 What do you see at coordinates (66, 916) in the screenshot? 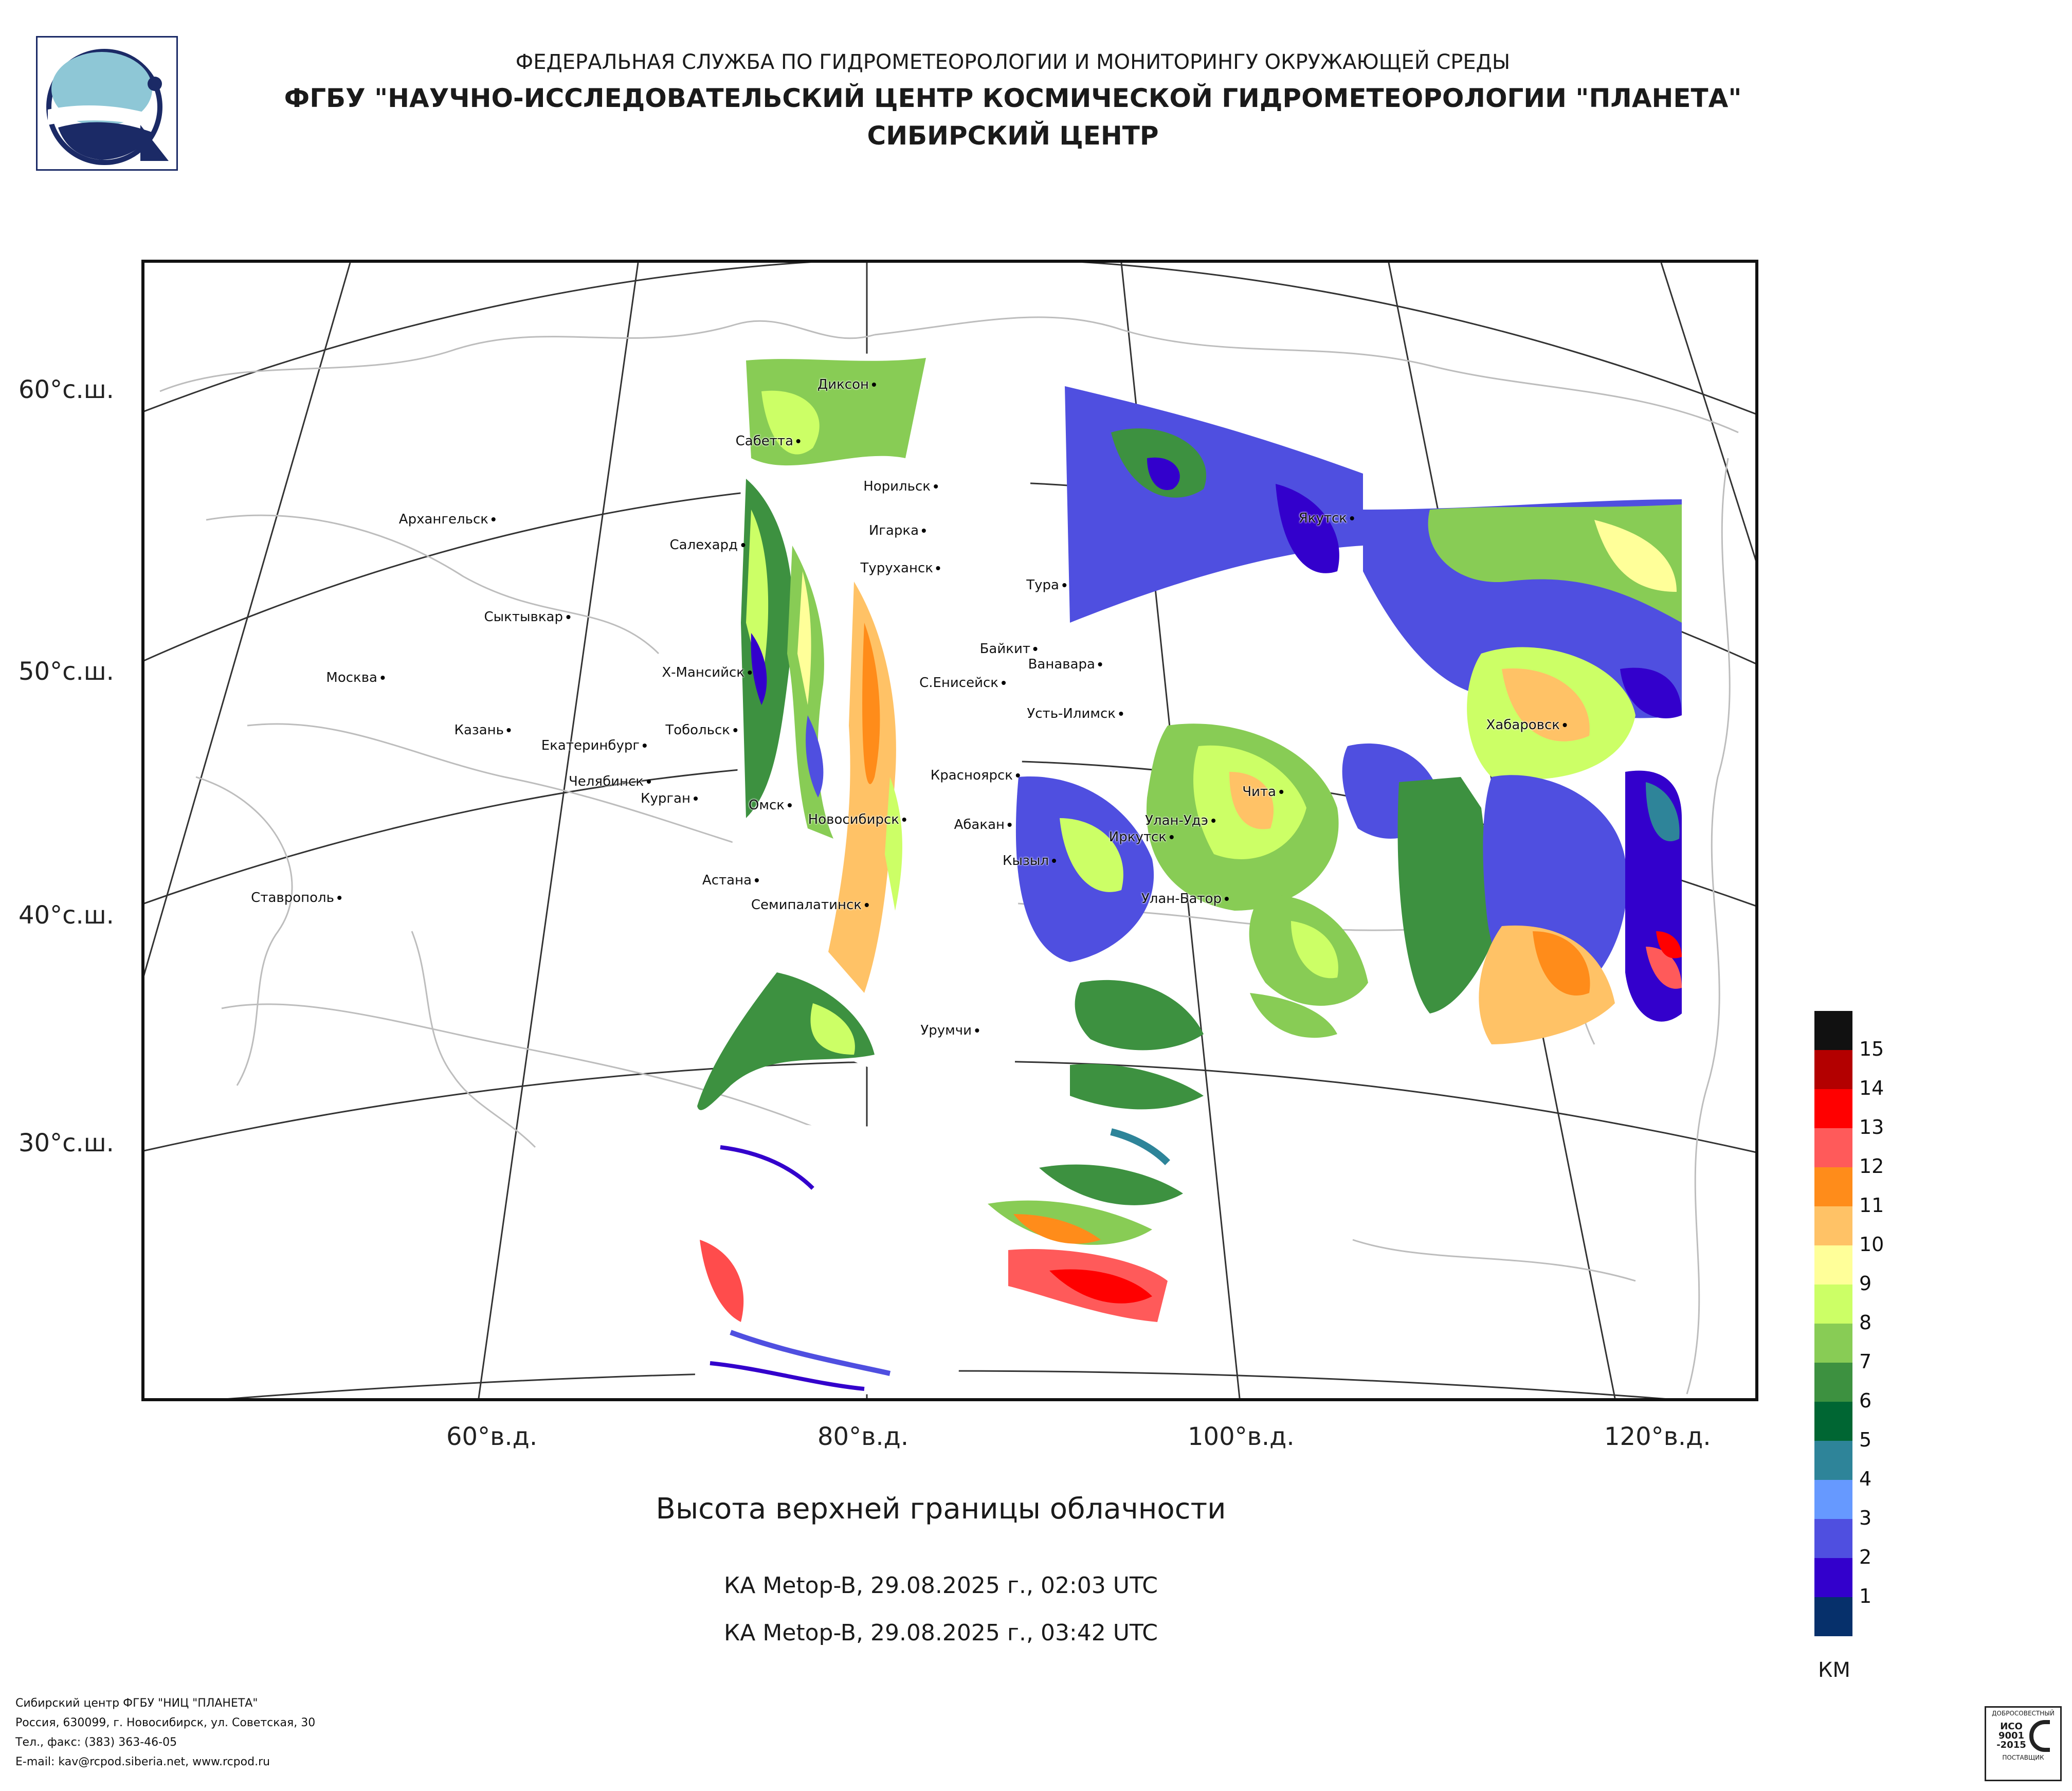
I see `lat-label-40: 40°с.ш.` at bounding box center [66, 916].